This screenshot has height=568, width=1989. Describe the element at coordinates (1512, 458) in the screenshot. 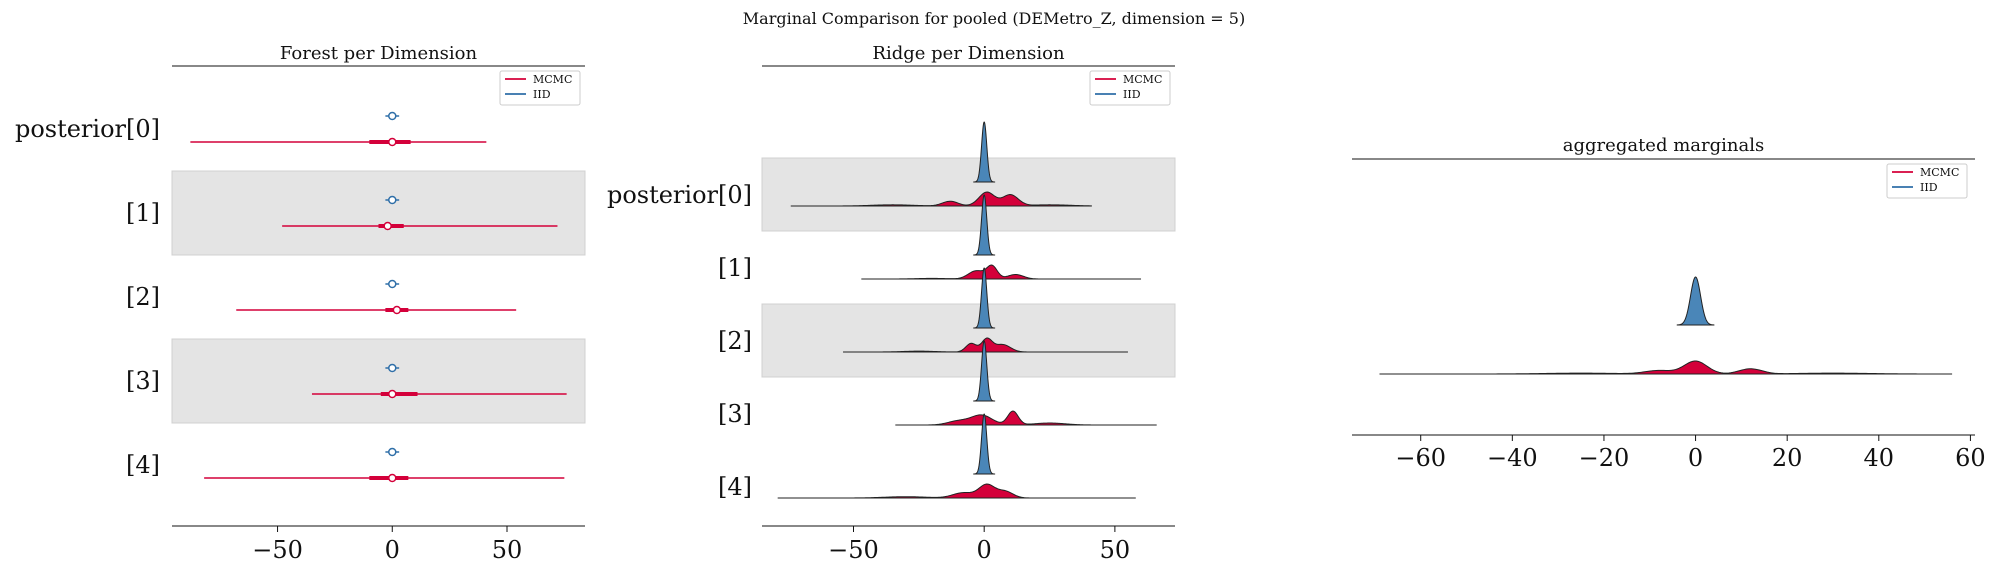

I see `x-tick-label: −40` at that location.